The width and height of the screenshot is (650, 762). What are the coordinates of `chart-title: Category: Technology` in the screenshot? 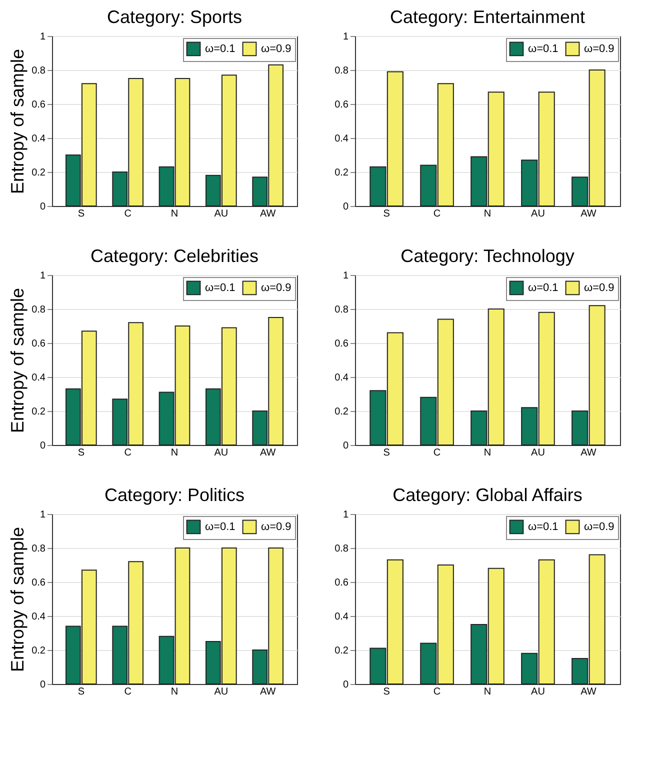 It's located at (487, 256).